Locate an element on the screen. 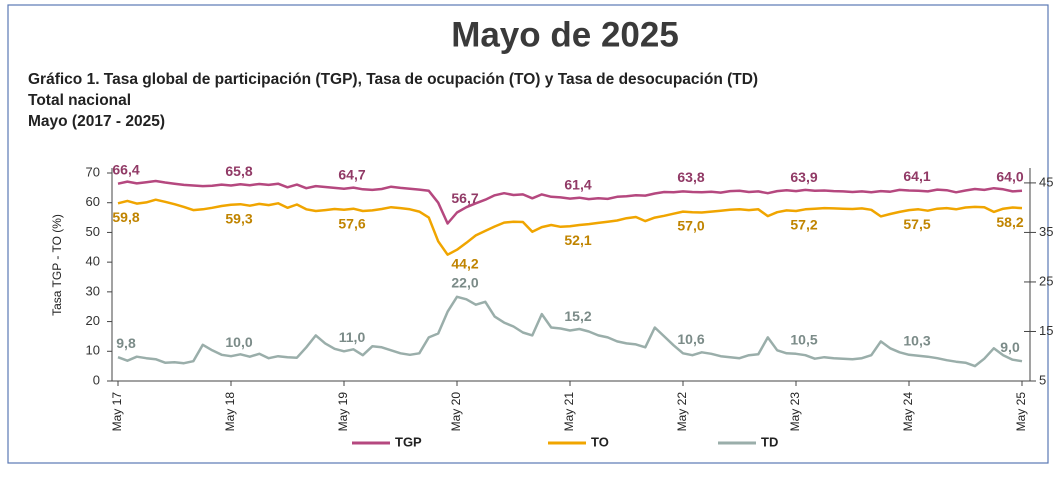  data-label: 64,0 is located at coordinates (1009, 177).